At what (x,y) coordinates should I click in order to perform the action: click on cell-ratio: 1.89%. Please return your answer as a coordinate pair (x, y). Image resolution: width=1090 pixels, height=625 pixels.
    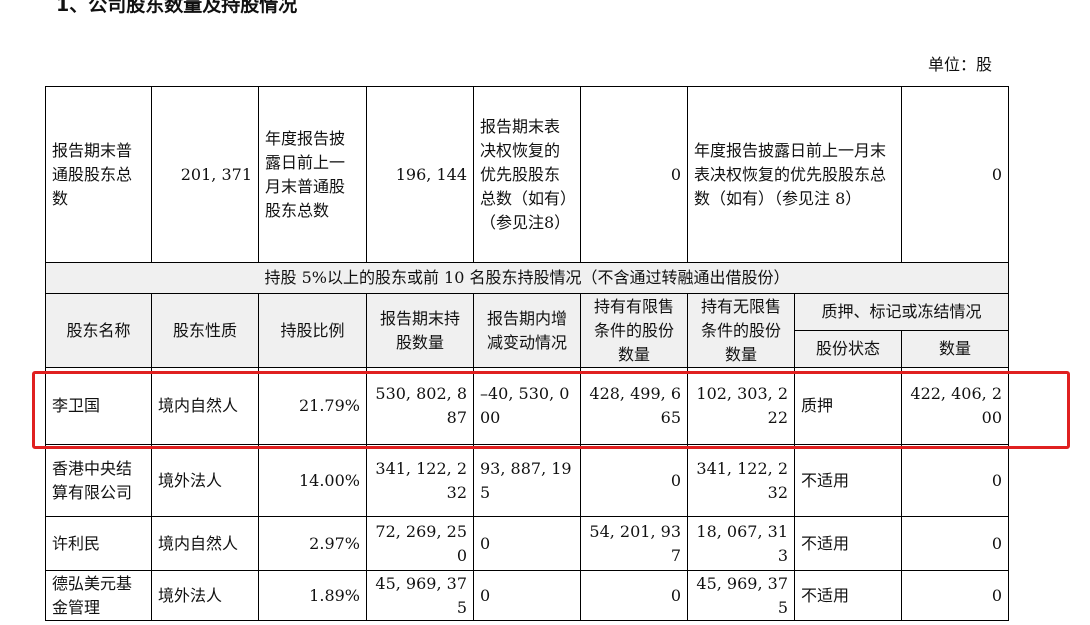
    Looking at the image, I should click on (312, 595).